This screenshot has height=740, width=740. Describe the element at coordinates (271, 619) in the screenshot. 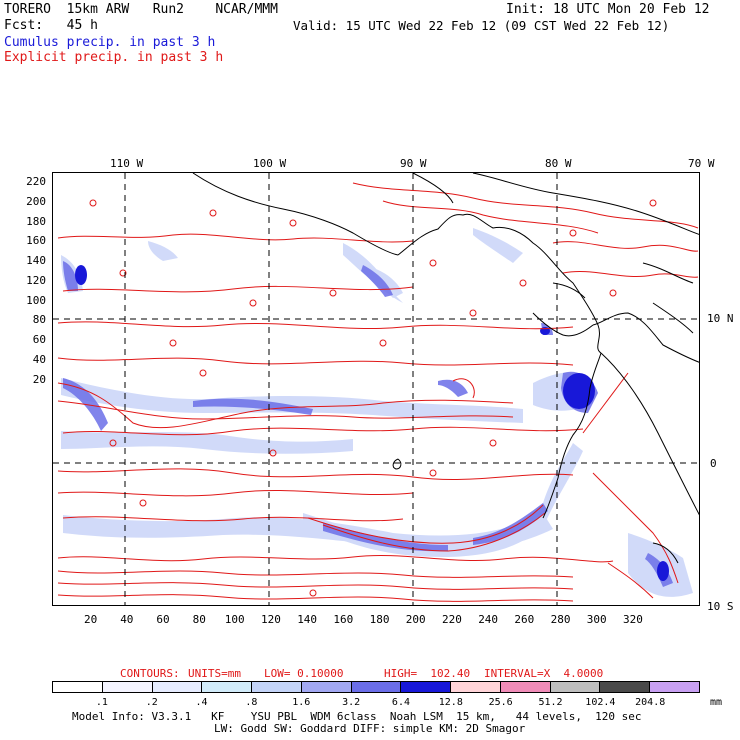

I see `x-tick-label: 120` at that location.